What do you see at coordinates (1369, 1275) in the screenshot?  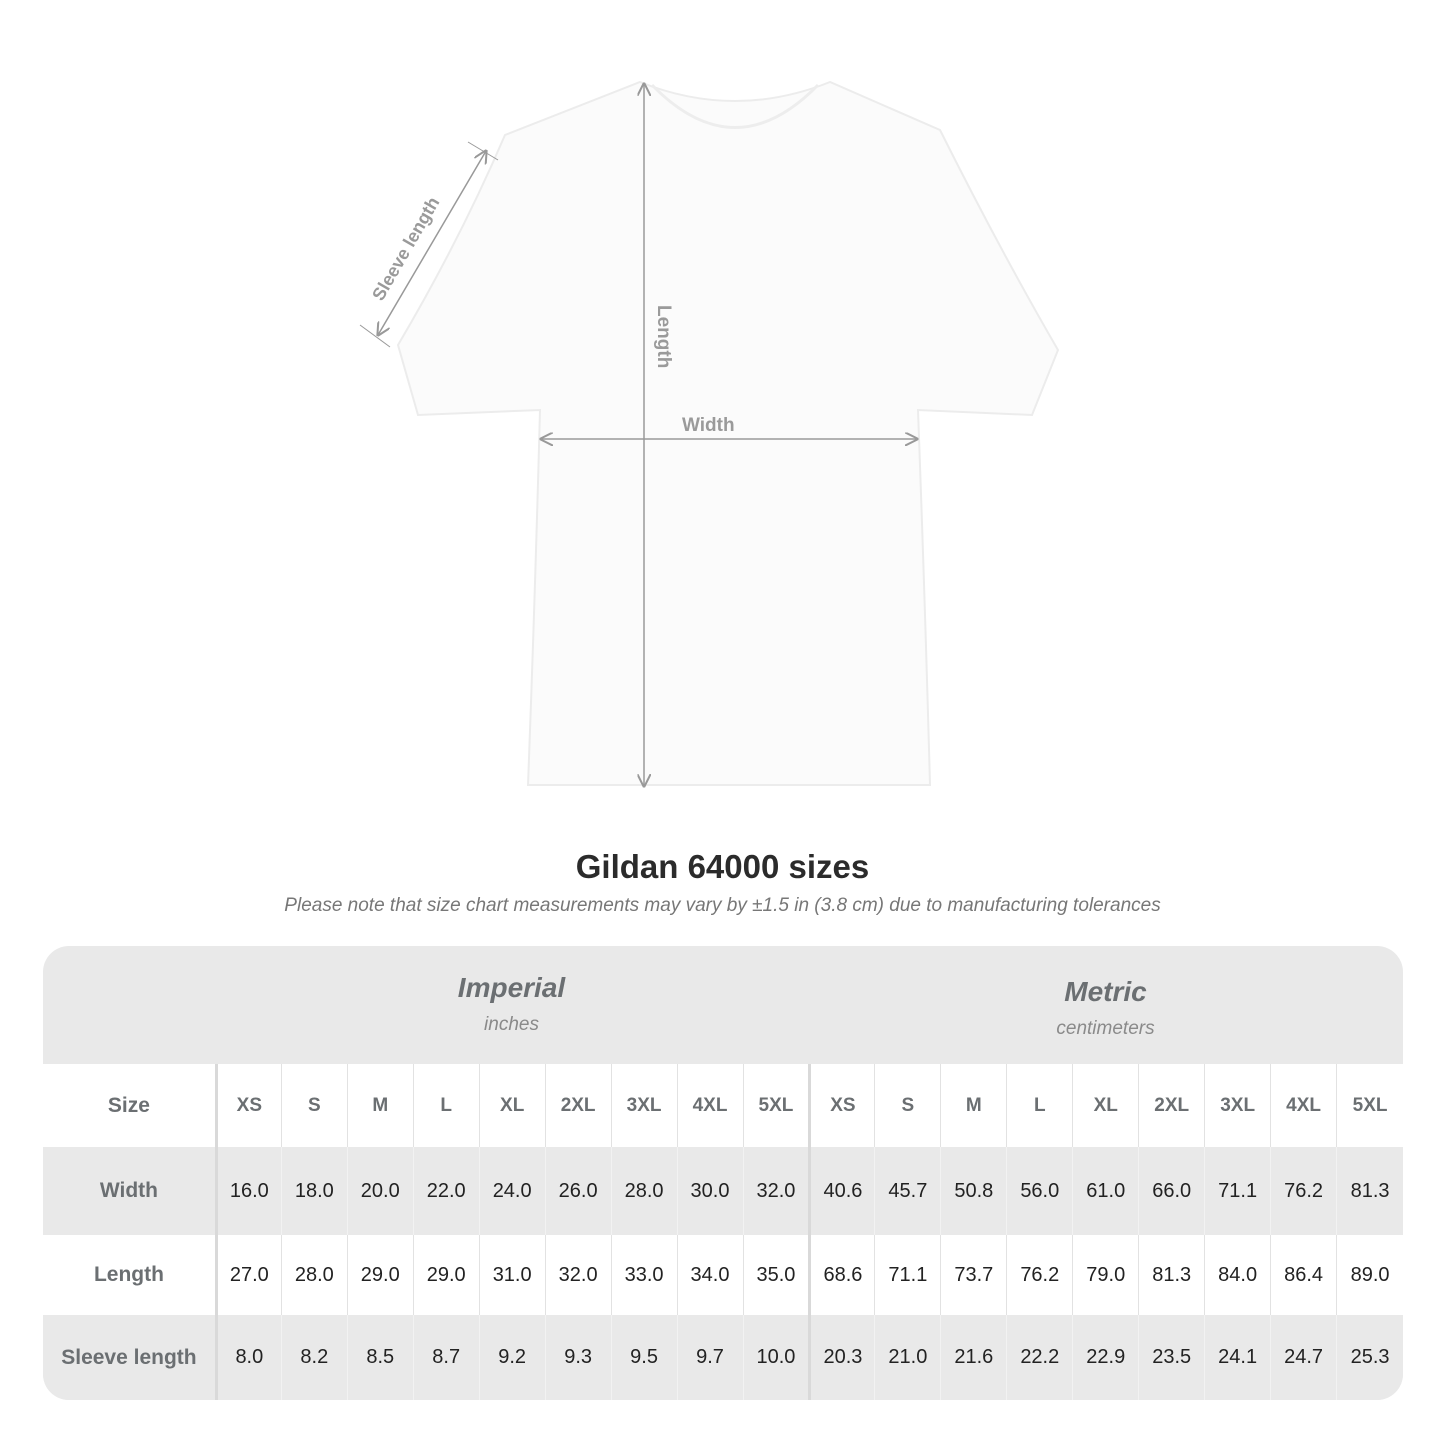 I see `metric-value-cell: 89.0` at bounding box center [1369, 1275].